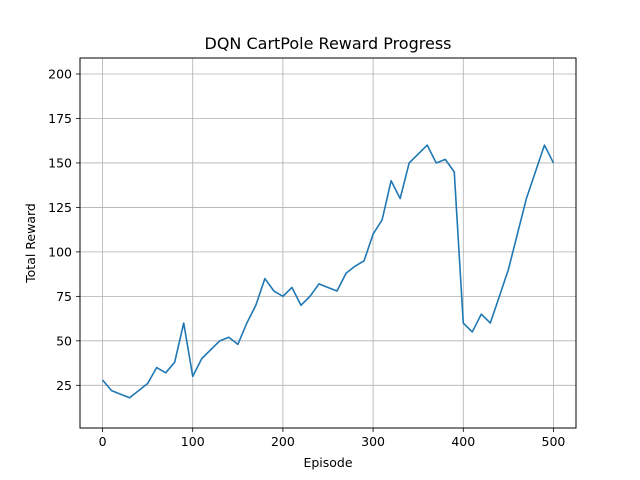 The height and width of the screenshot is (480, 640). I want to click on y-tick-label: 200, so click(60, 74).